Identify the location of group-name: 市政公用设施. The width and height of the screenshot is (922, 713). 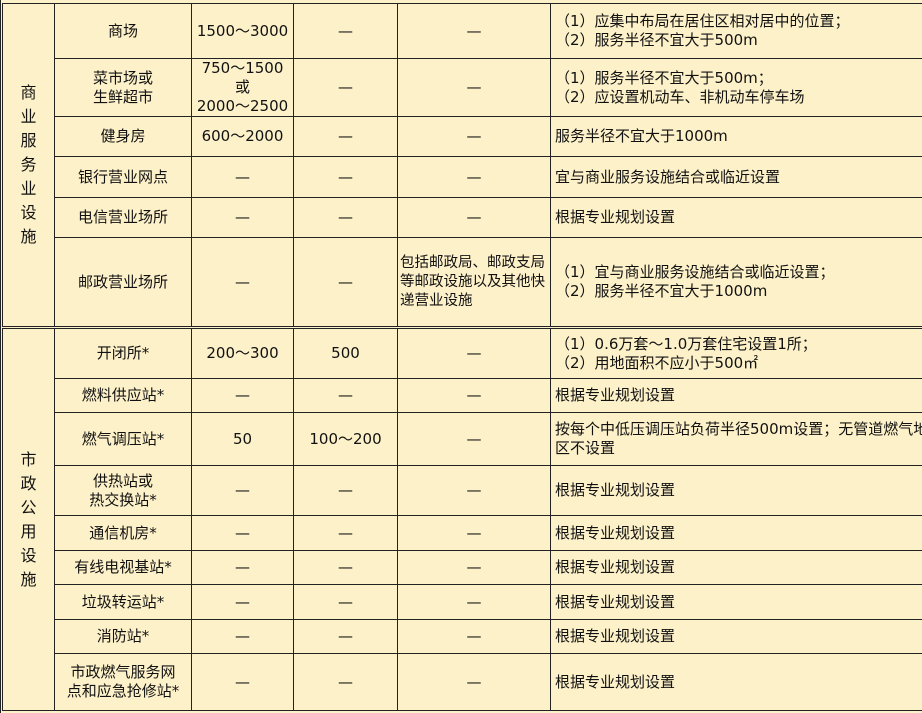
(28, 519).